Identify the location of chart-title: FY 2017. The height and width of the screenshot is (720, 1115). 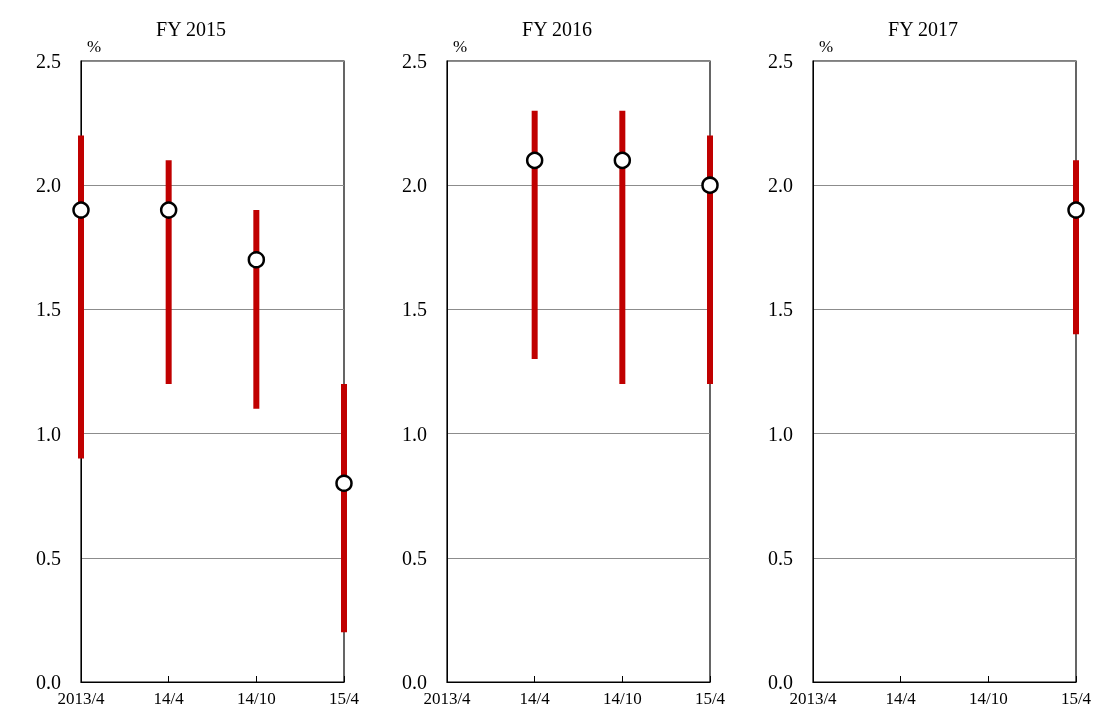
(923, 29).